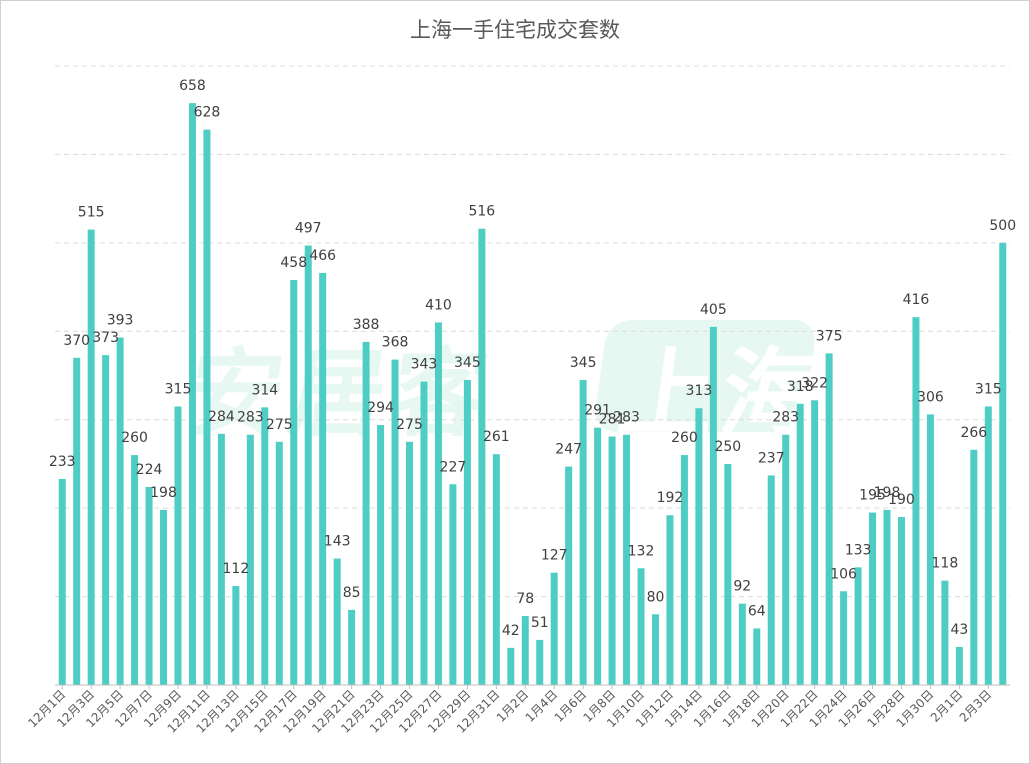 The image size is (1030, 764). I want to click on data-label-12月13日: 112, so click(236, 569).